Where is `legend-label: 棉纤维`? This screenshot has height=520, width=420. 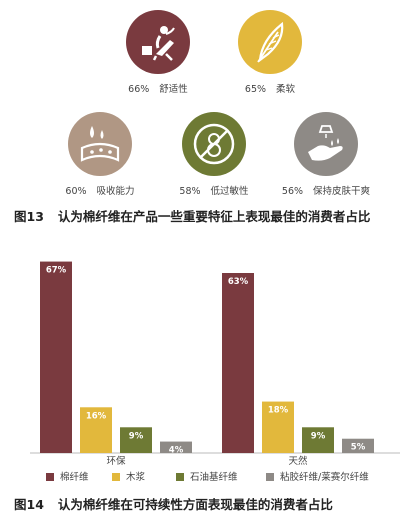 legend-label: 棉纤维 is located at coordinates (74, 477).